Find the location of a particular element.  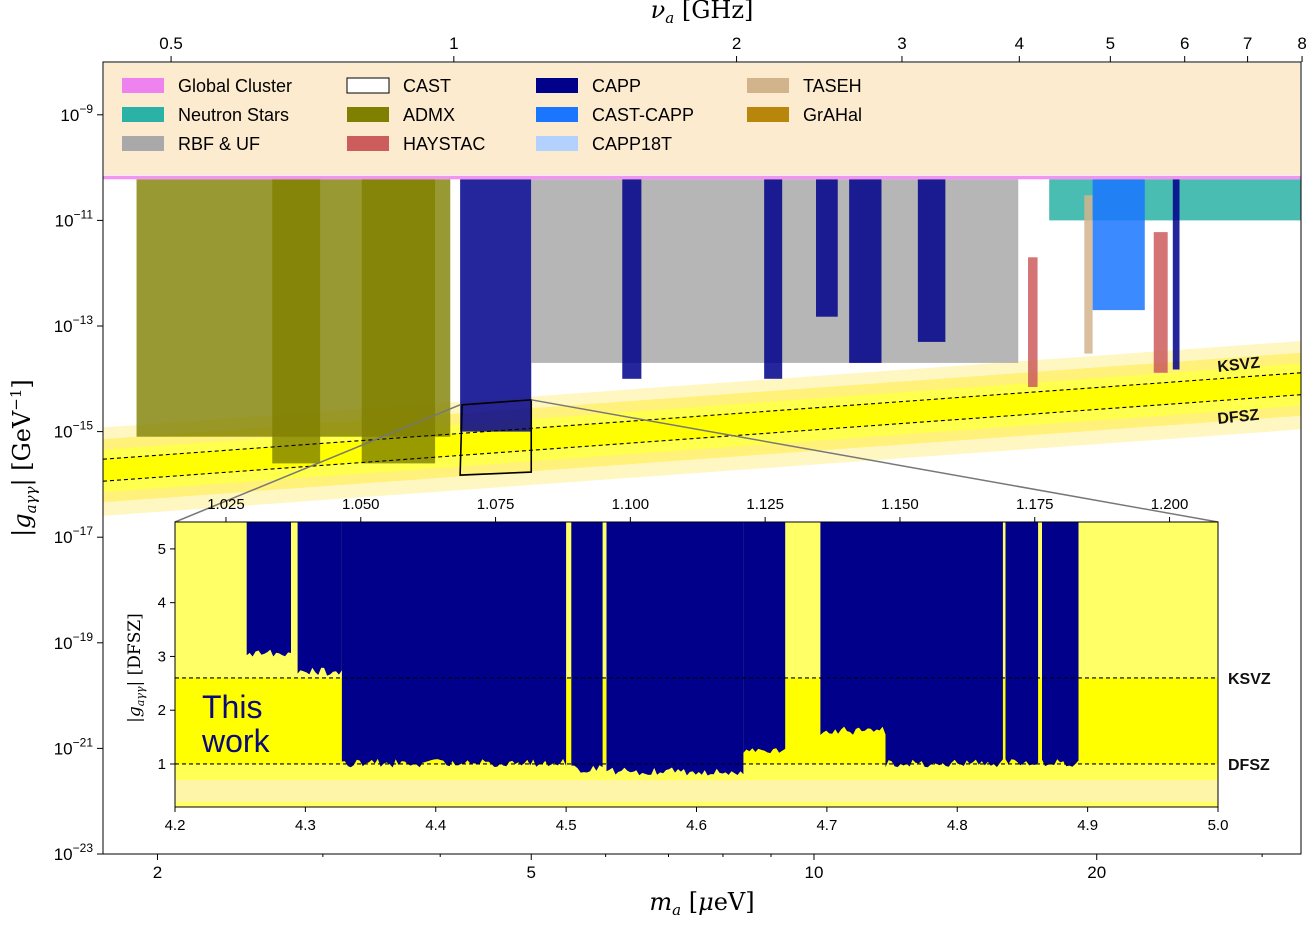

x-tick-label: 10 is located at coordinates (814, 872).